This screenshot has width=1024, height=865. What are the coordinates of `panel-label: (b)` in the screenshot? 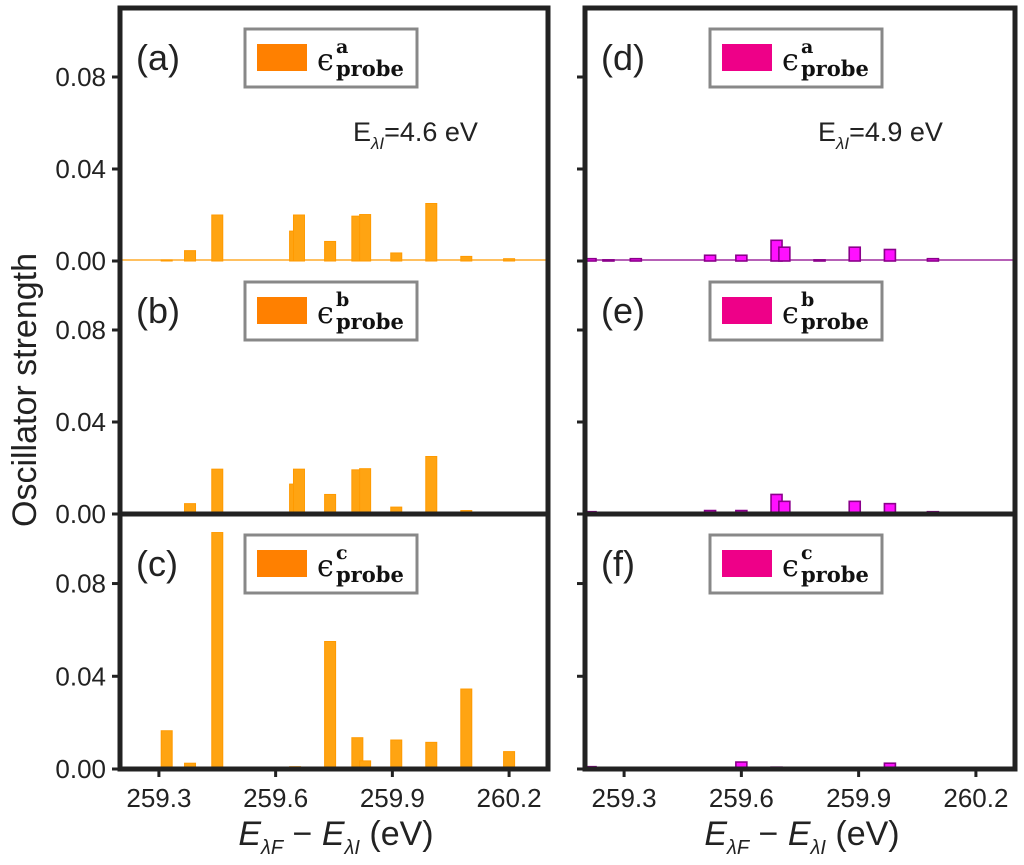 It's located at (158, 310).